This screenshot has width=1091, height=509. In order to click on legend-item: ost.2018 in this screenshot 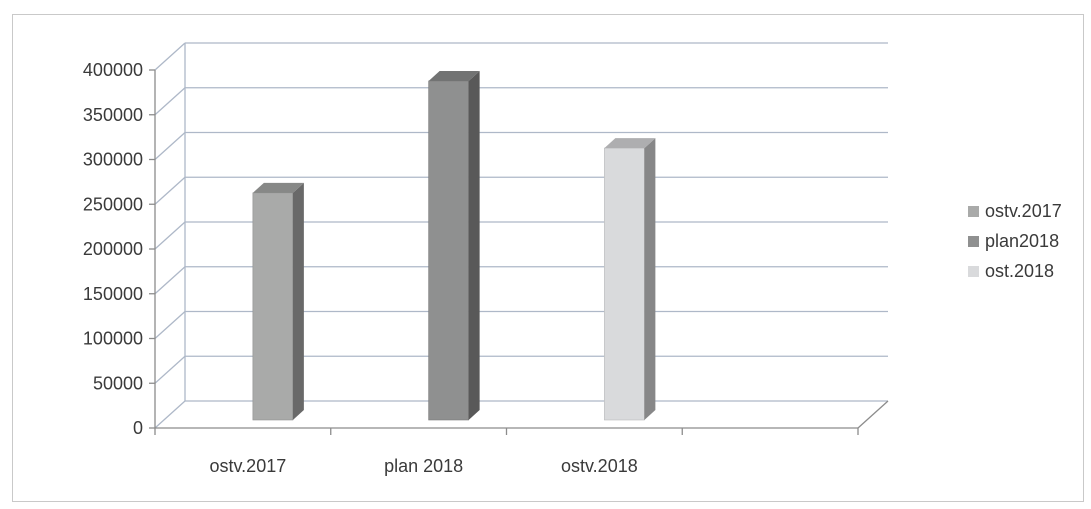, I will do `click(1011, 271)`.